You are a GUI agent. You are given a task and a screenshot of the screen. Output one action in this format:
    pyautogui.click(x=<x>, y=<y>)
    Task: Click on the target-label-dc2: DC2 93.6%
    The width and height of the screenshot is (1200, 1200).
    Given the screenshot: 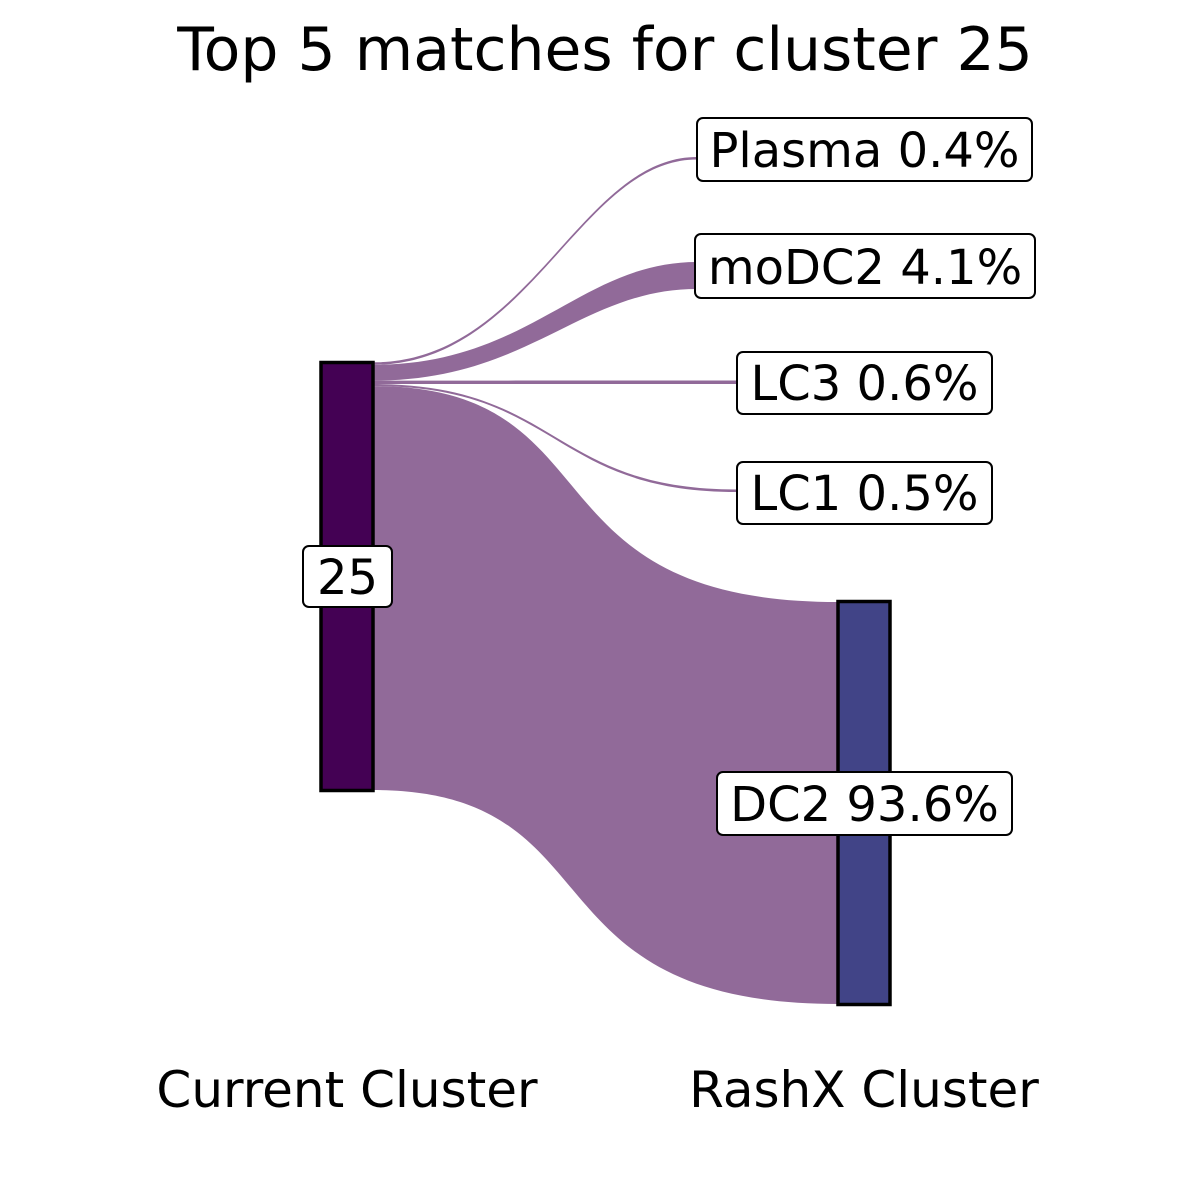 What is the action you would take?
    pyautogui.click(x=864, y=803)
    